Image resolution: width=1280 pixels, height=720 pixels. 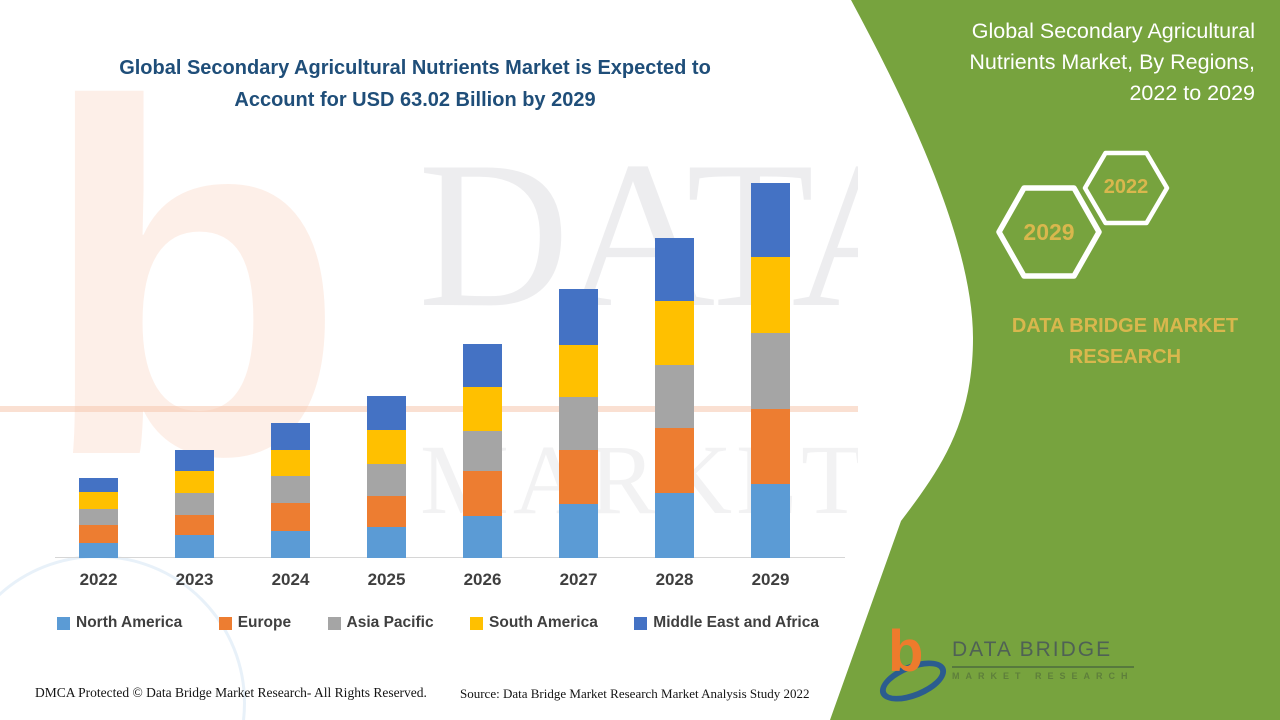 I want to click on bar-2023, so click(x=194, y=503).